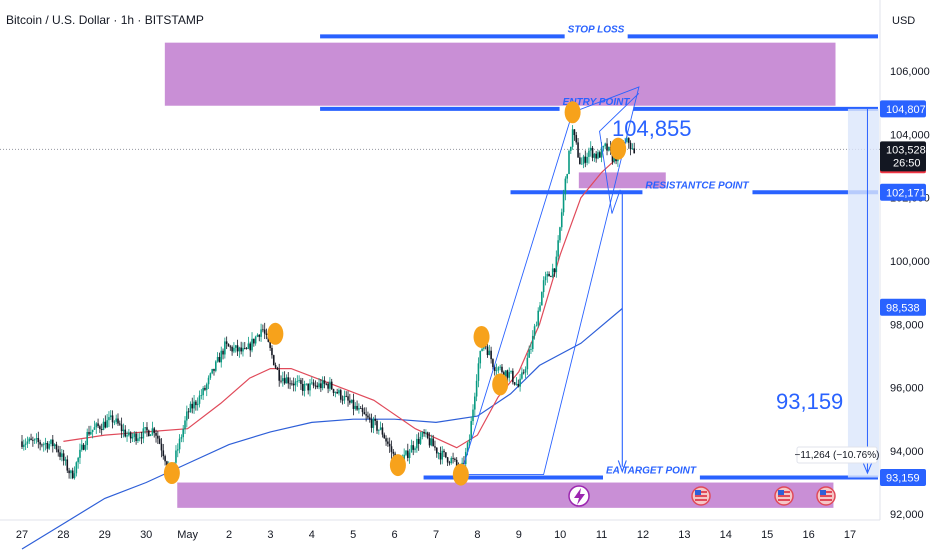 The height and width of the screenshot is (550, 932). Describe the element at coordinates (906, 275) in the screenshot. I see `price-axis-panel` at that location.